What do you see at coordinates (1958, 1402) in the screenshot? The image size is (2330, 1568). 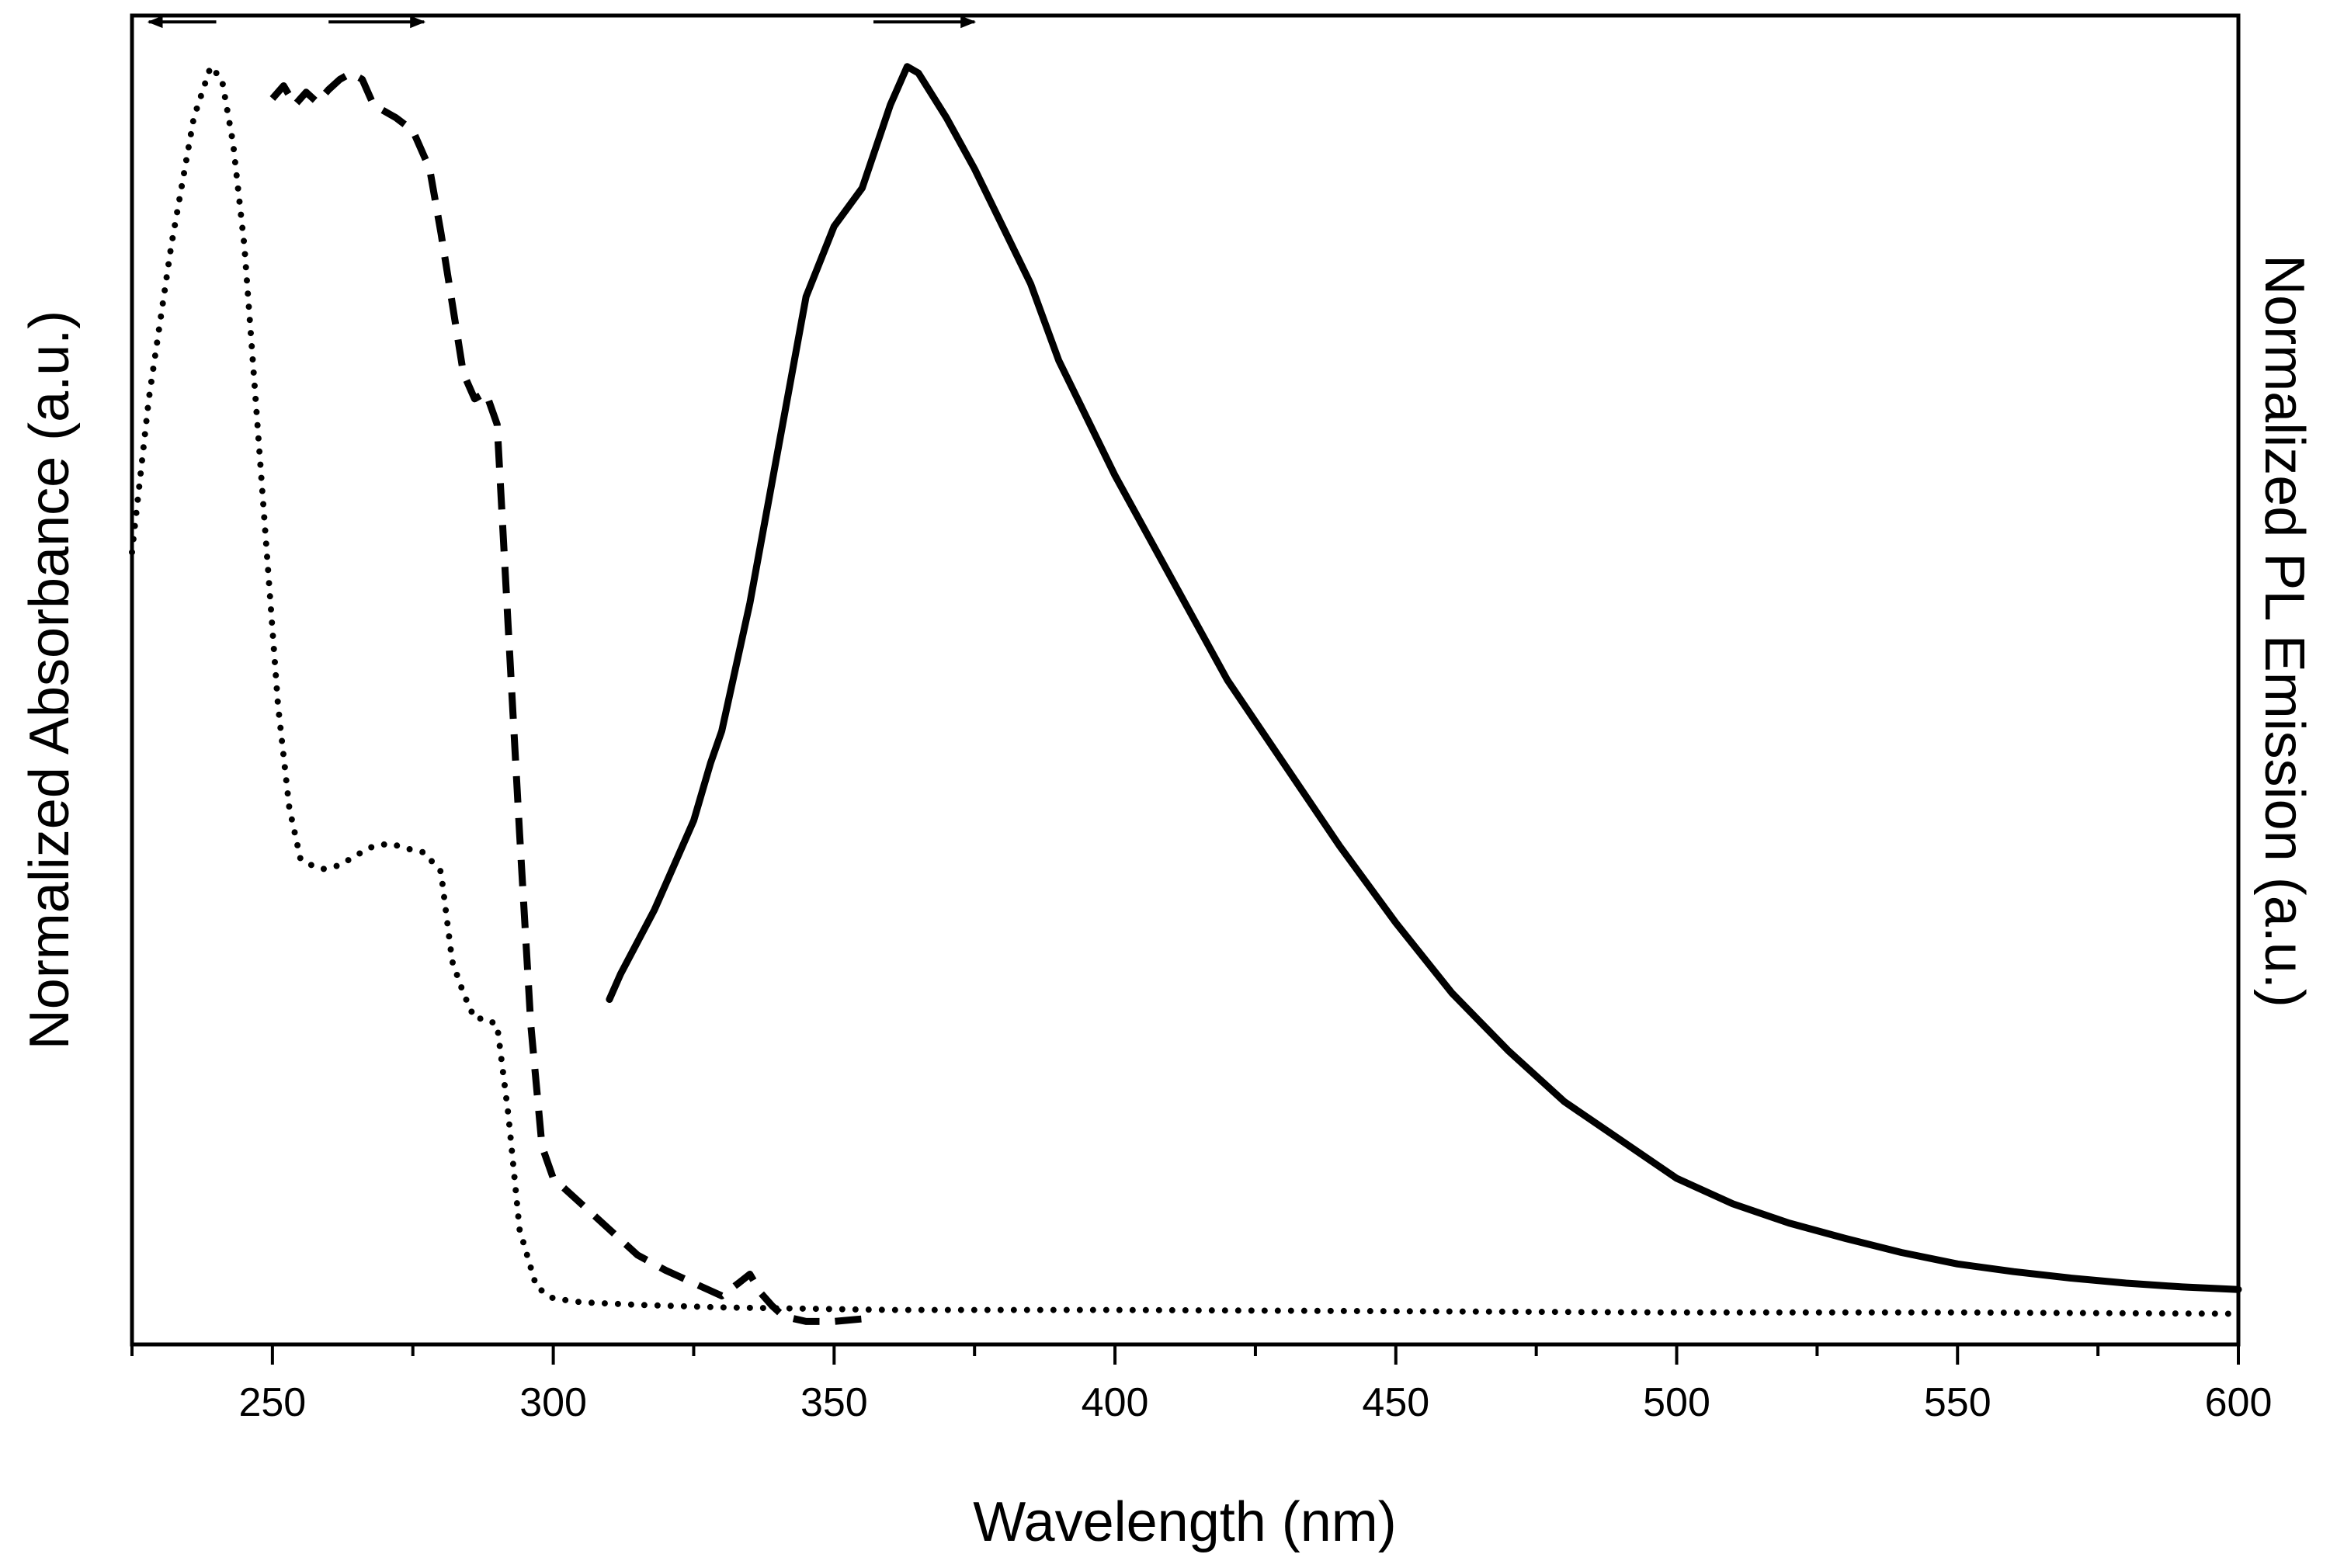 I see `x-tick-label: 550` at bounding box center [1958, 1402].